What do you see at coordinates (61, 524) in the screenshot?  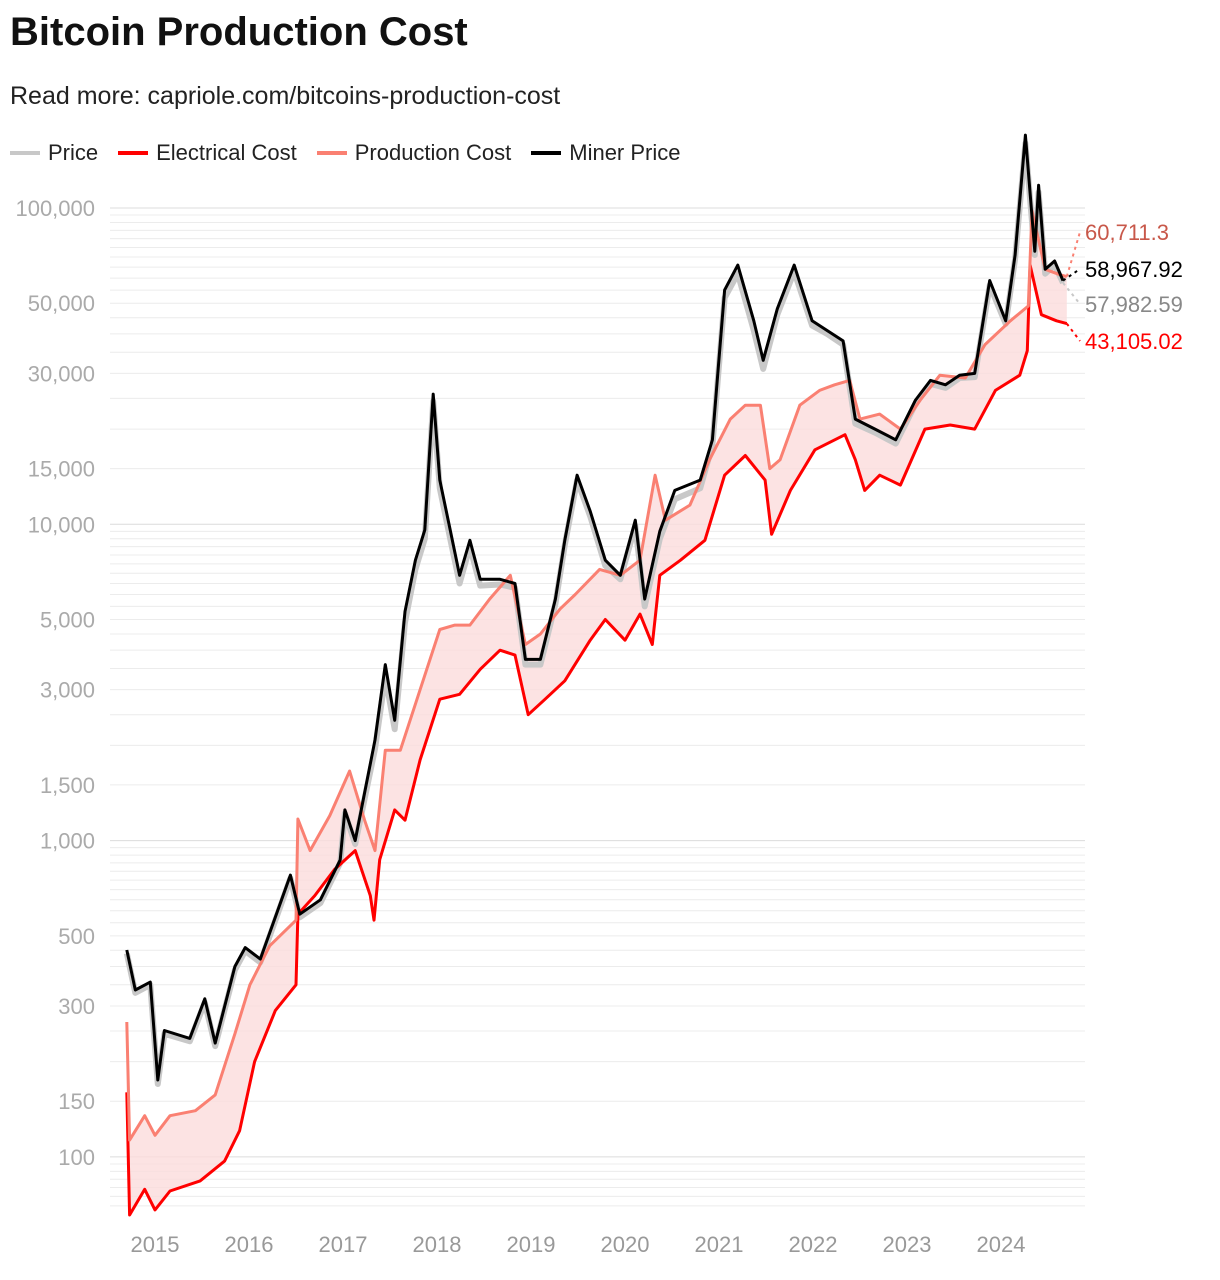 I see `y-tick-label: 10,000` at bounding box center [61, 524].